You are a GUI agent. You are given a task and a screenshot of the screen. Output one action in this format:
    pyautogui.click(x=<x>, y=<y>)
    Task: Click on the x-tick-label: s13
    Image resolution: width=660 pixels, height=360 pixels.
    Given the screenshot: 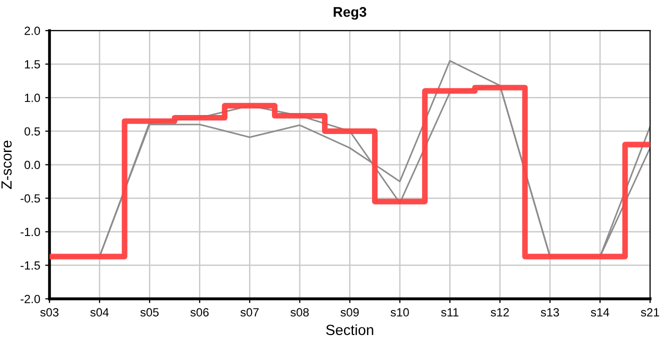 What is the action you would take?
    pyautogui.click(x=549, y=312)
    